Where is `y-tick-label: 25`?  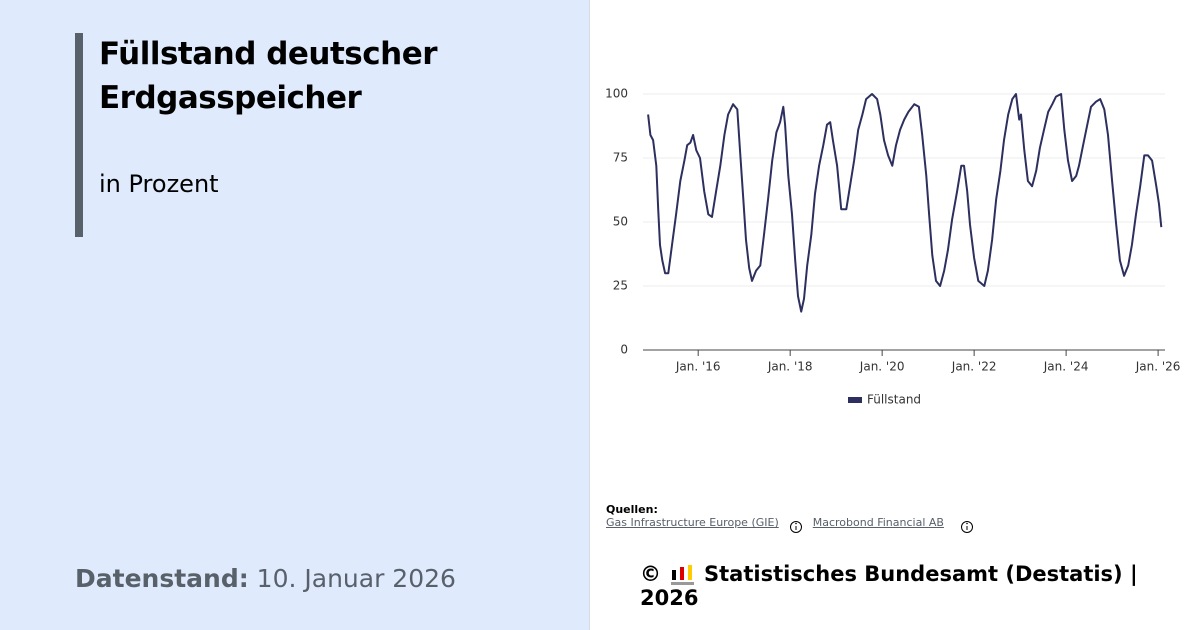
y-tick-label: 25 is located at coordinates (620, 286).